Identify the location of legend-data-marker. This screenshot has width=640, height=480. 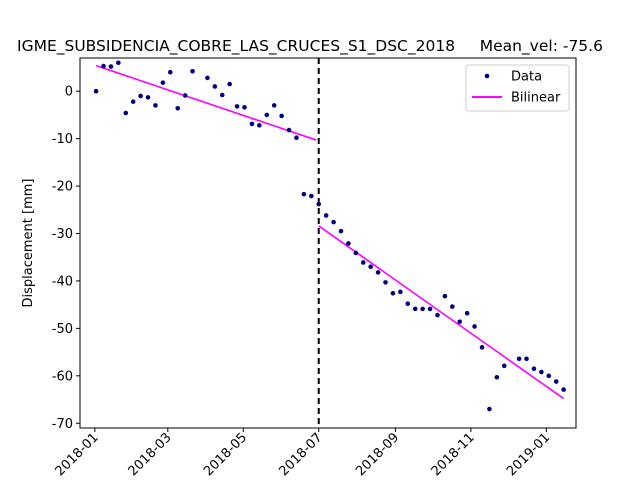
(487, 76).